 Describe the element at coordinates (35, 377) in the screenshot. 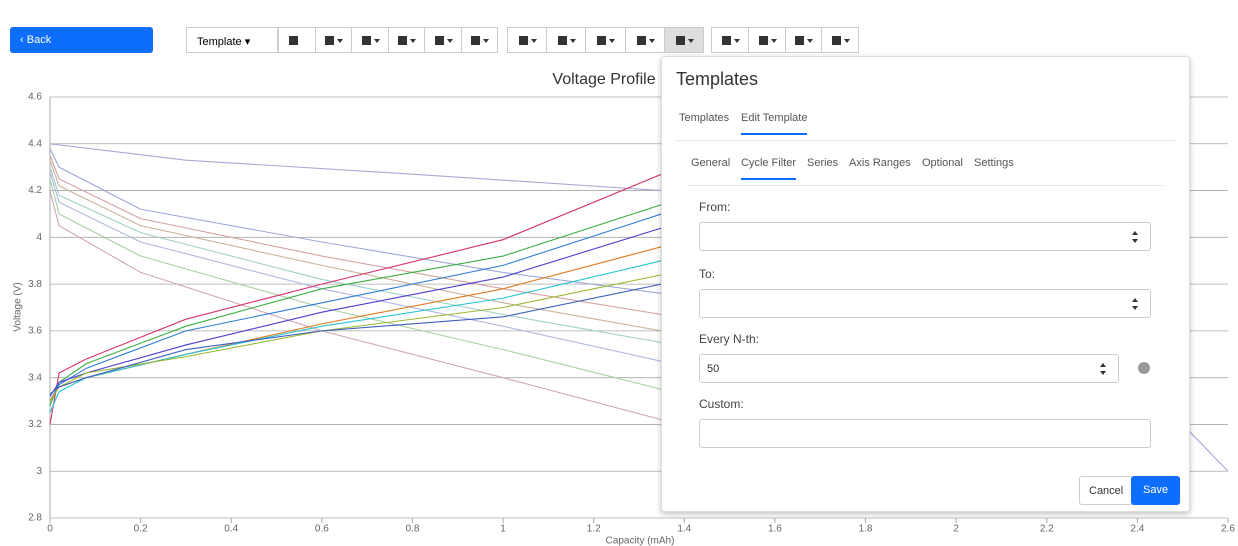

I see `y-tick-label: 3.4` at that location.